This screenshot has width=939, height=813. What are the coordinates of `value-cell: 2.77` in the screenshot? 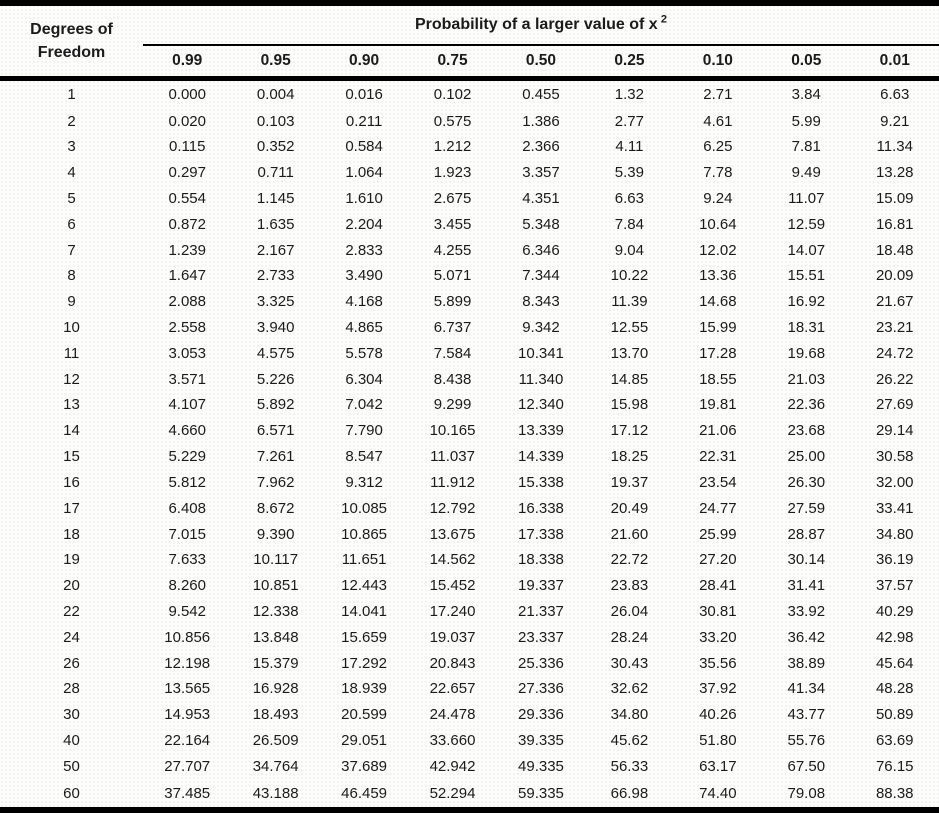 It's located at (629, 121).